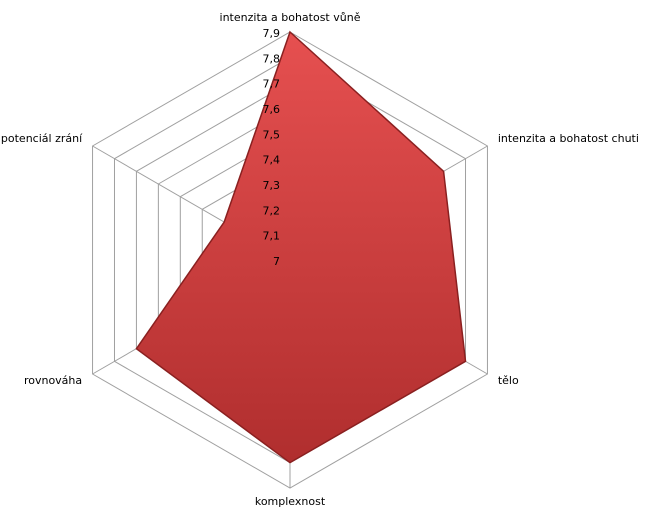 Image resolution: width=647 pixels, height=519 pixels. Describe the element at coordinates (272, 134) in the screenshot. I see `r-tick-label: 7,5` at that location.